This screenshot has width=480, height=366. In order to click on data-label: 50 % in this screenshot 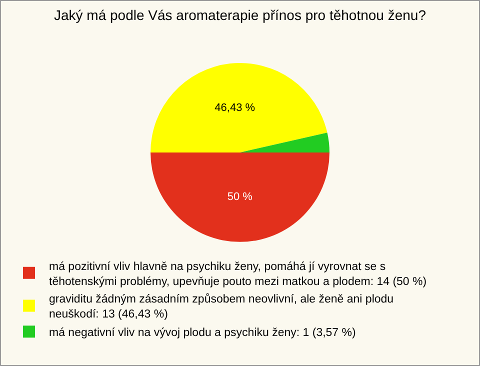, I will do `click(240, 197)`.